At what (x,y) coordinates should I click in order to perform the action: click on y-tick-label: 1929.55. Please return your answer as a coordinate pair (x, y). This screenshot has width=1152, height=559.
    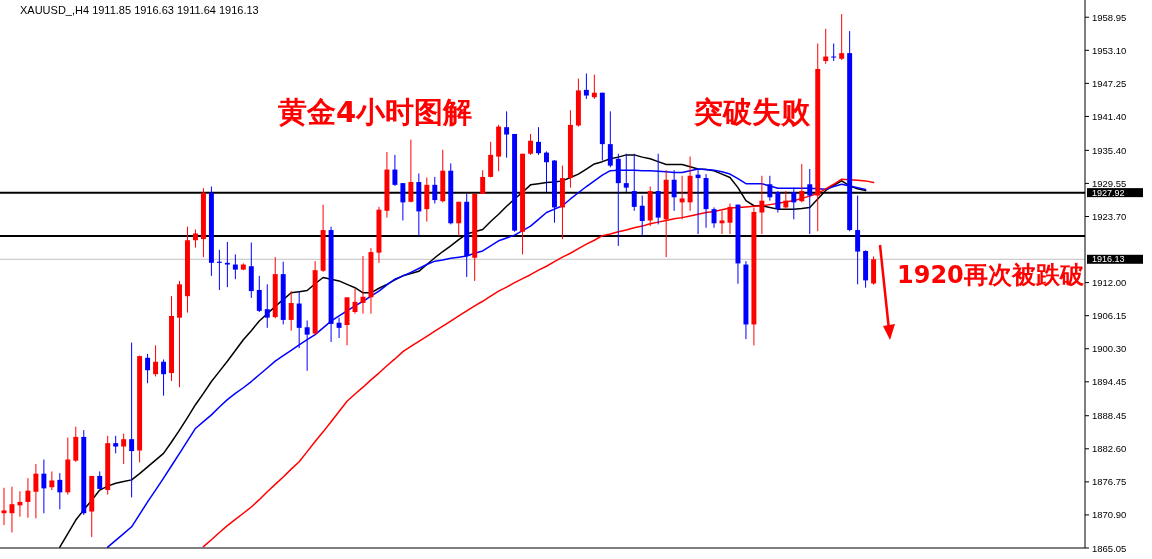
    Looking at the image, I should click on (1109, 183).